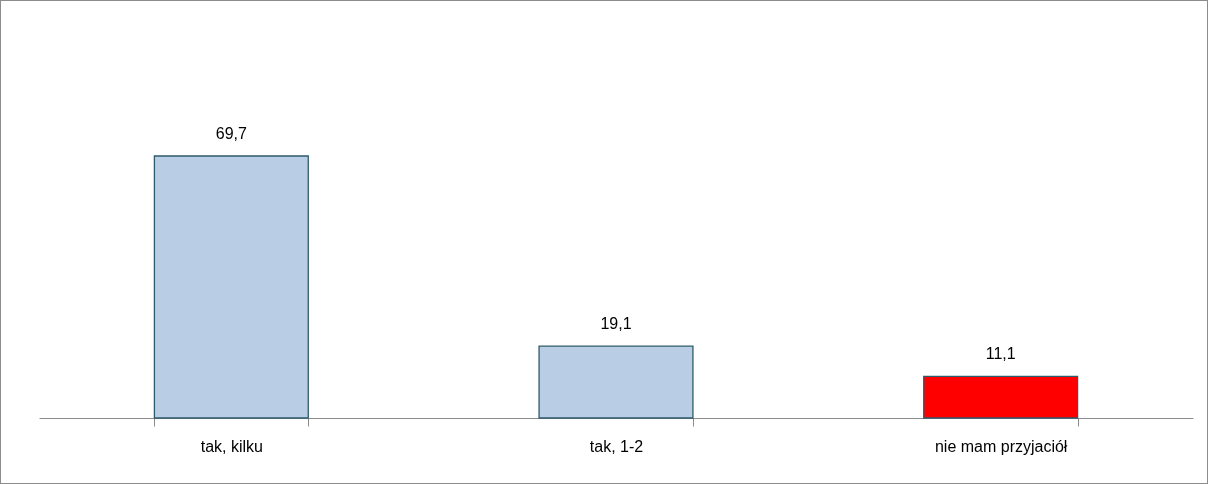 This screenshot has height=484, width=1208. I want to click on data-label: 69,7, so click(231, 133).